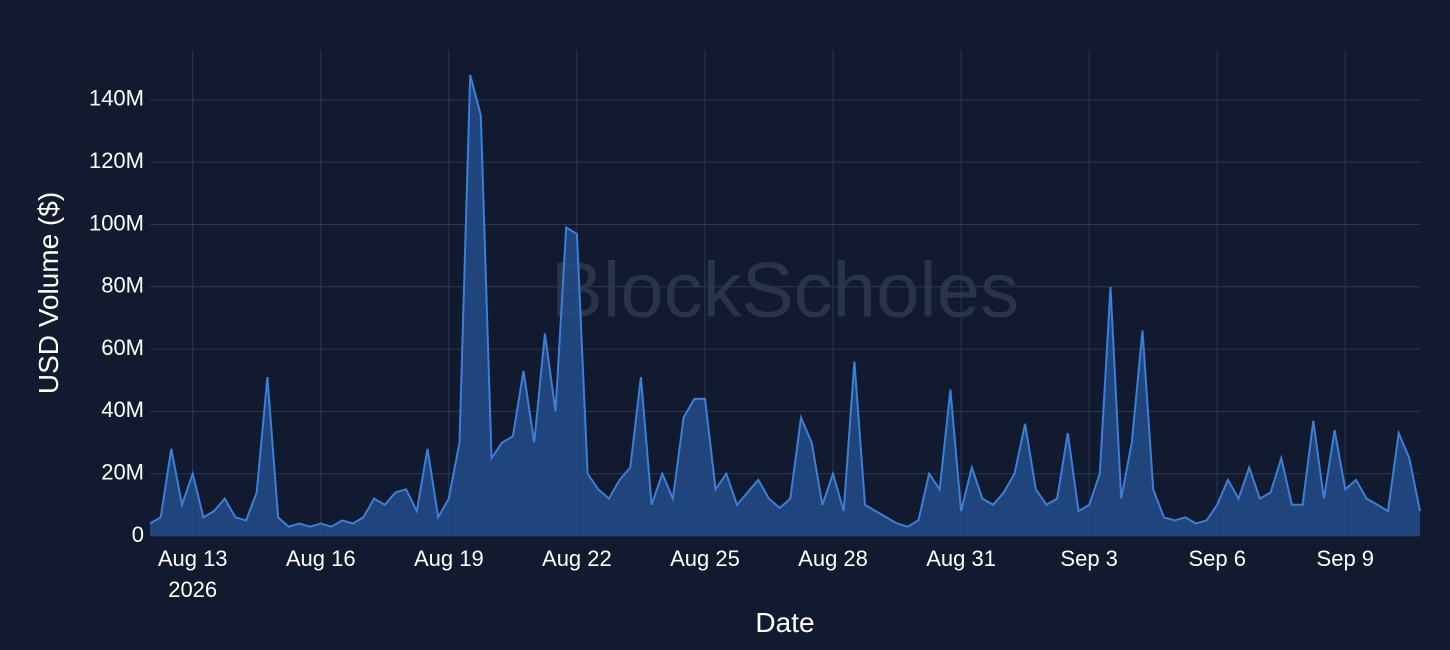 This screenshot has height=650, width=1450. Describe the element at coordinates (116, 160) in the screenshot. I see `y-tick-label: 120M` at that location.